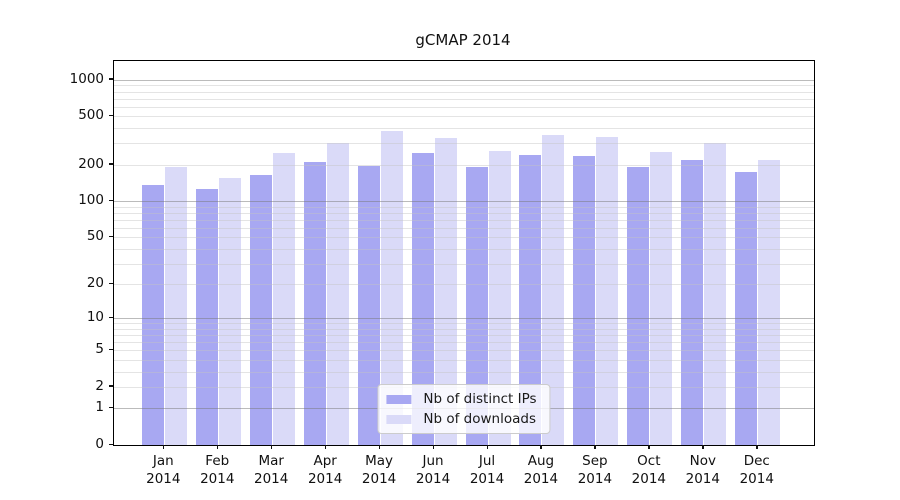  I want to click on y-axis-tick-label: 20, so click(95, 283).